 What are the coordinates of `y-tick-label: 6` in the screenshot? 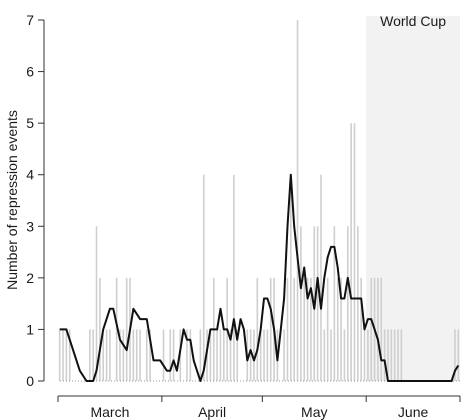 It's located at (30, 72).